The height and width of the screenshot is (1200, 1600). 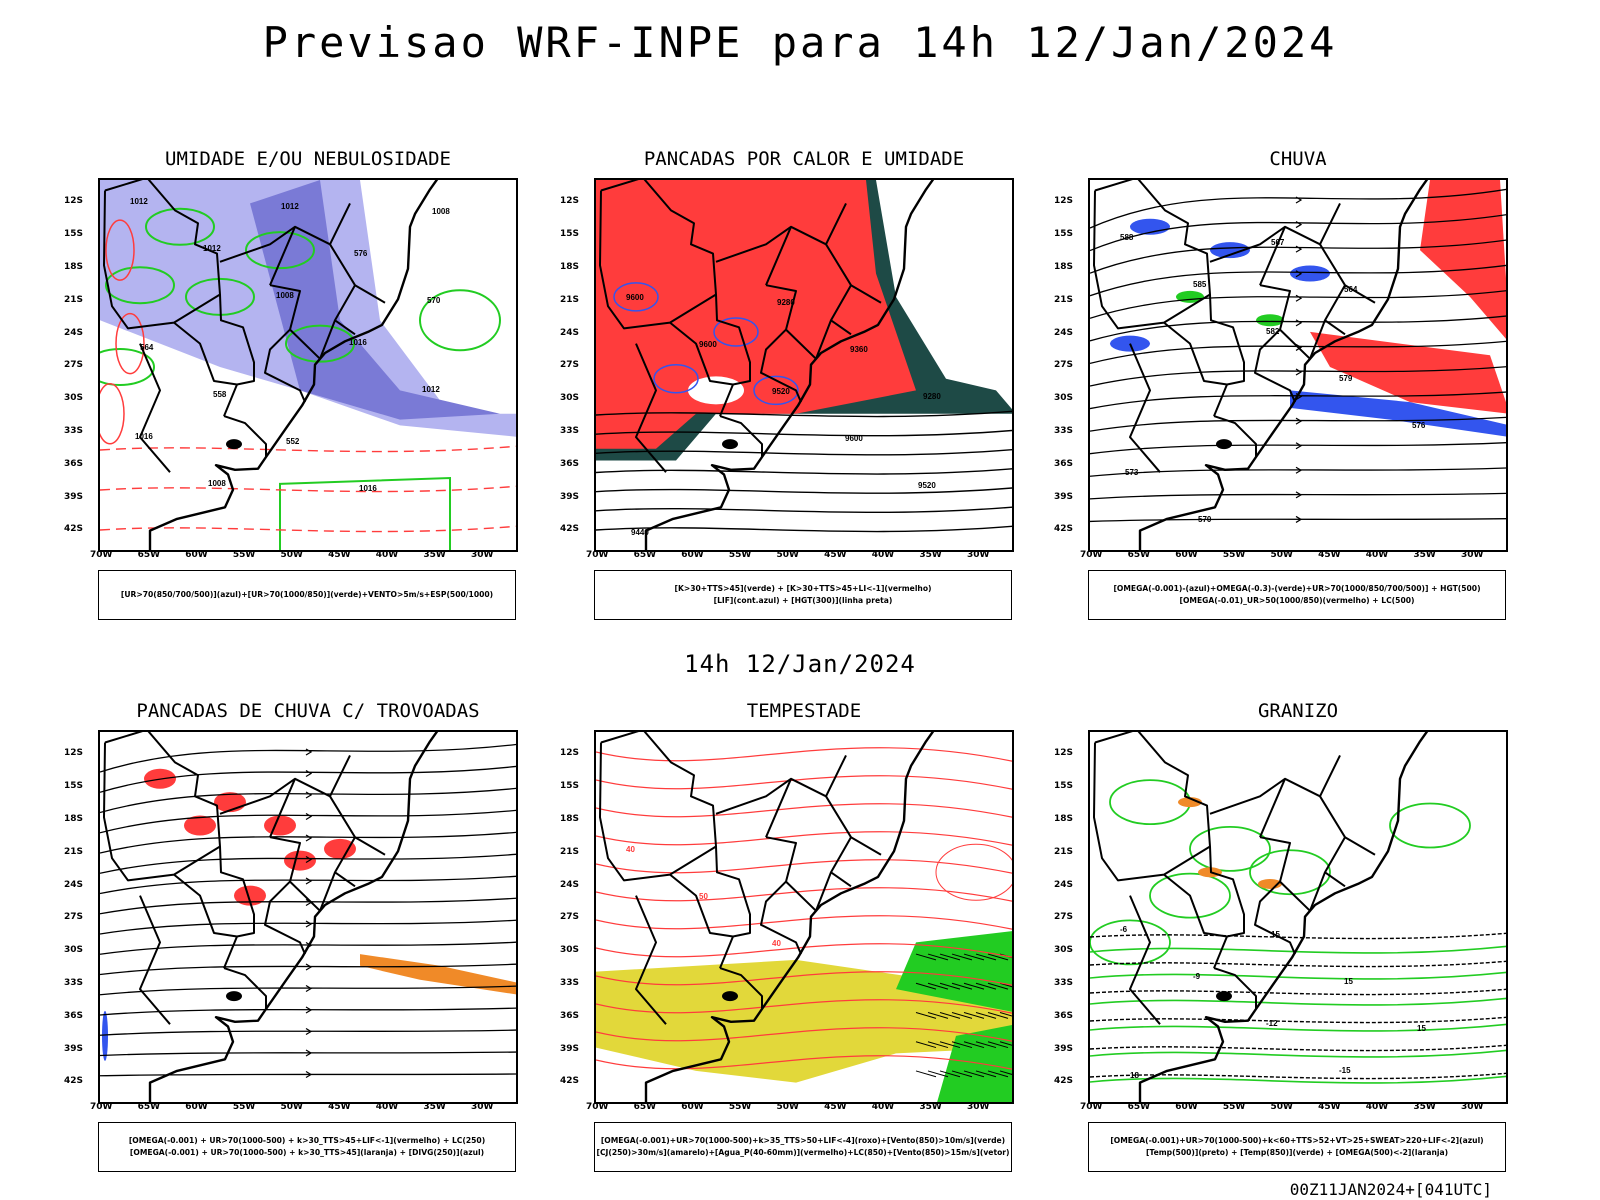 I want to click on green-contour, so click(x=127, y=367).